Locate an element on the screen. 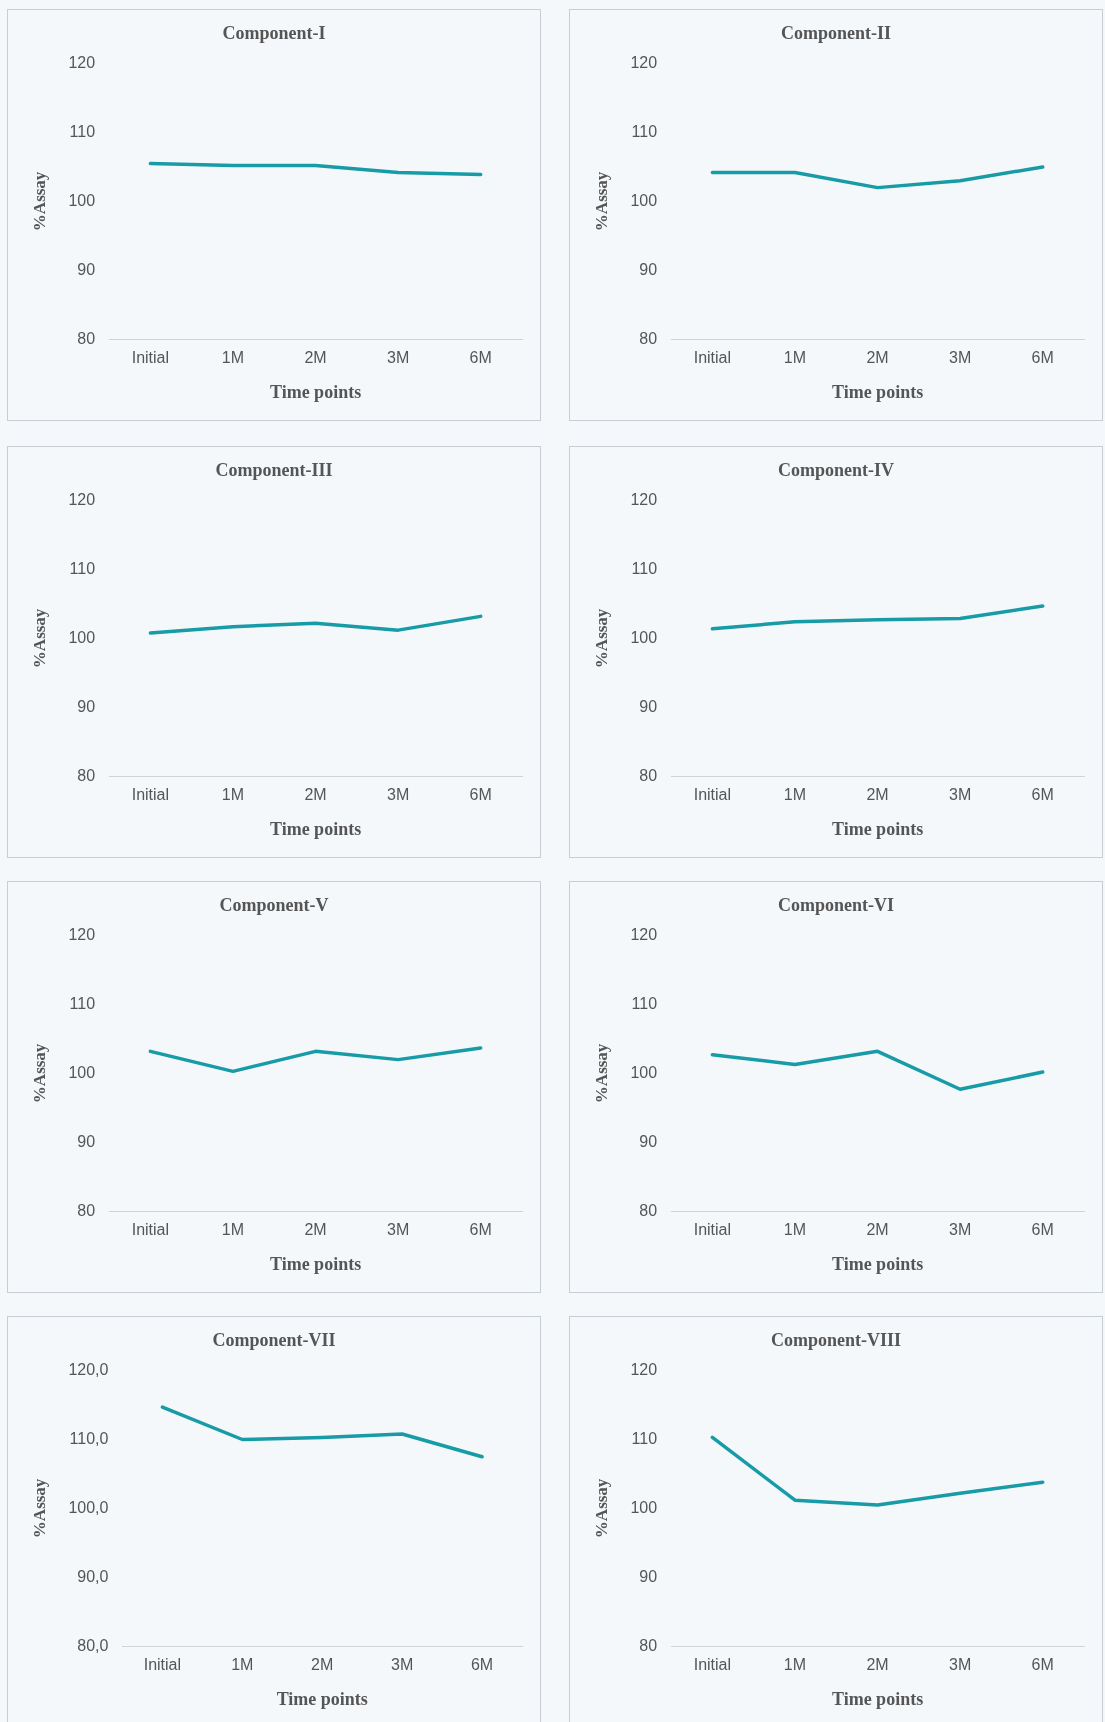 Image resolution: width=1105 pixels, height=1722 pixels. y-tick-label: 100,0 is located at coordinates (88, 1507).